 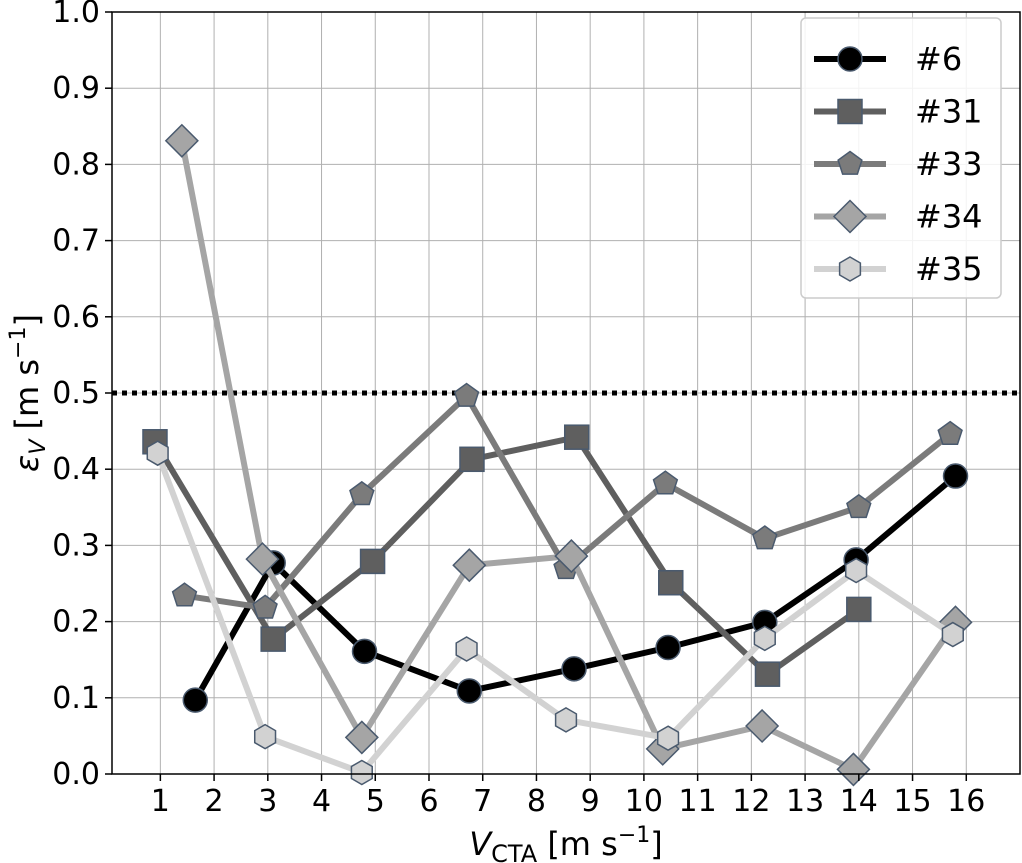 I want to click on x-tick-label: 16, so click(x=966, y=801).